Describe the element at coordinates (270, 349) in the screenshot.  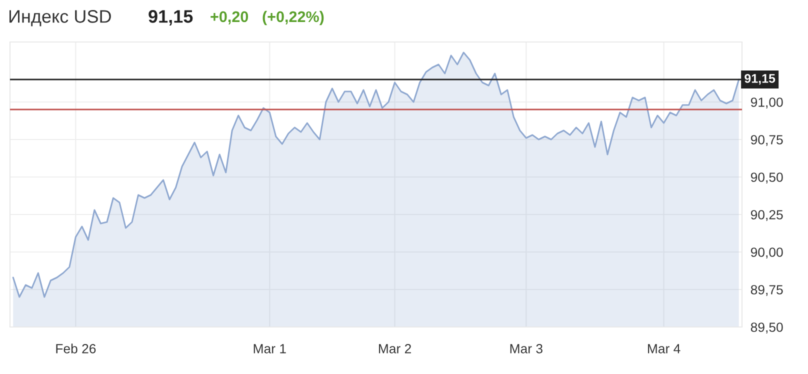
I see `x-tick-label: Mar 1` at that location.